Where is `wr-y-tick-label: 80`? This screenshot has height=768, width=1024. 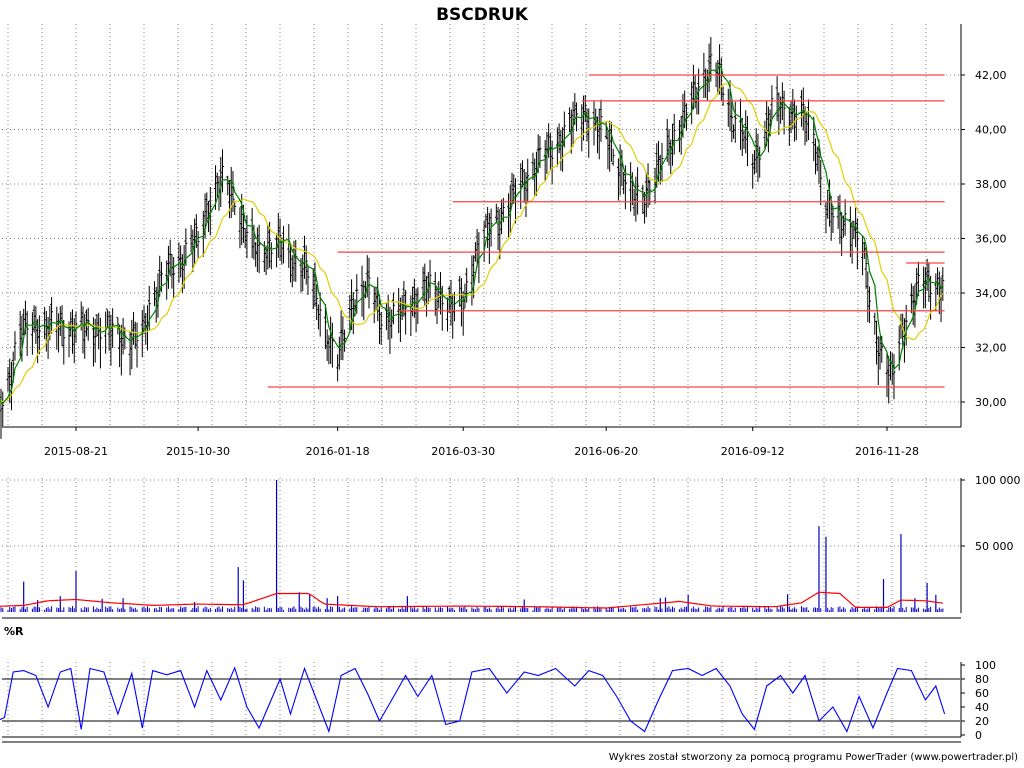 wr-y-tick-label: 80 is located at coordinates (982, 679).